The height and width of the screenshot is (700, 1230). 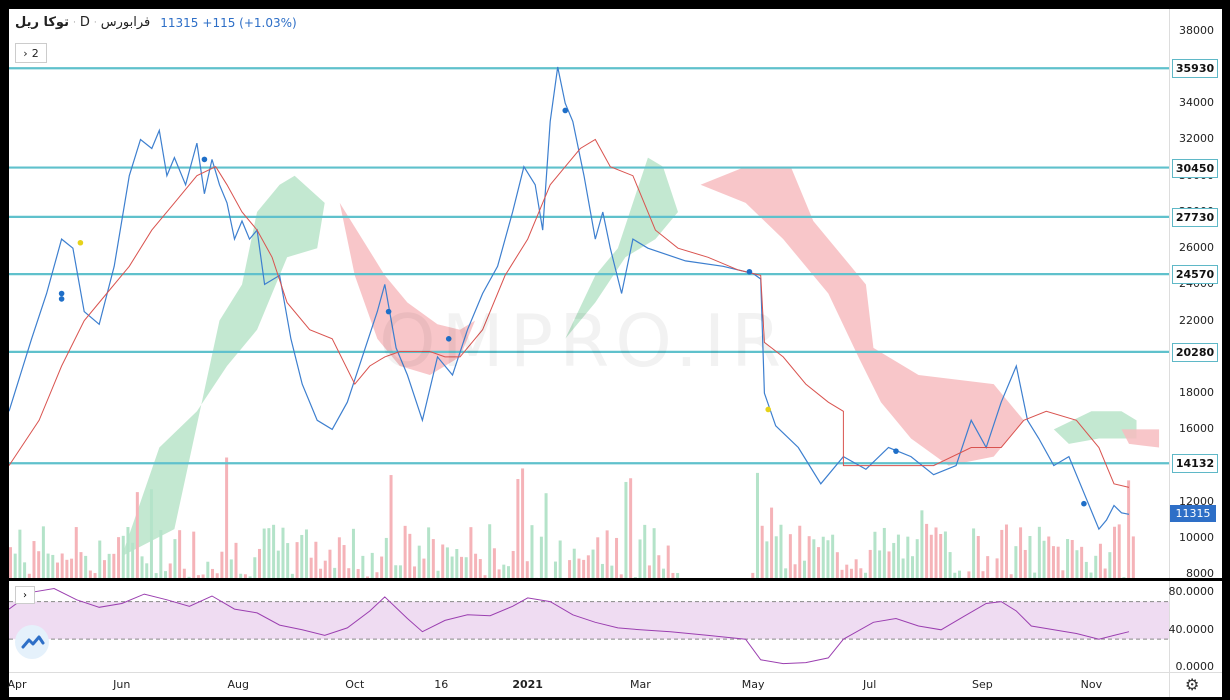 What do you see at coordinates (1196, 501) in the screenshot?
I see `price-tick-label: 12000` at bounding box center [1196, 501].